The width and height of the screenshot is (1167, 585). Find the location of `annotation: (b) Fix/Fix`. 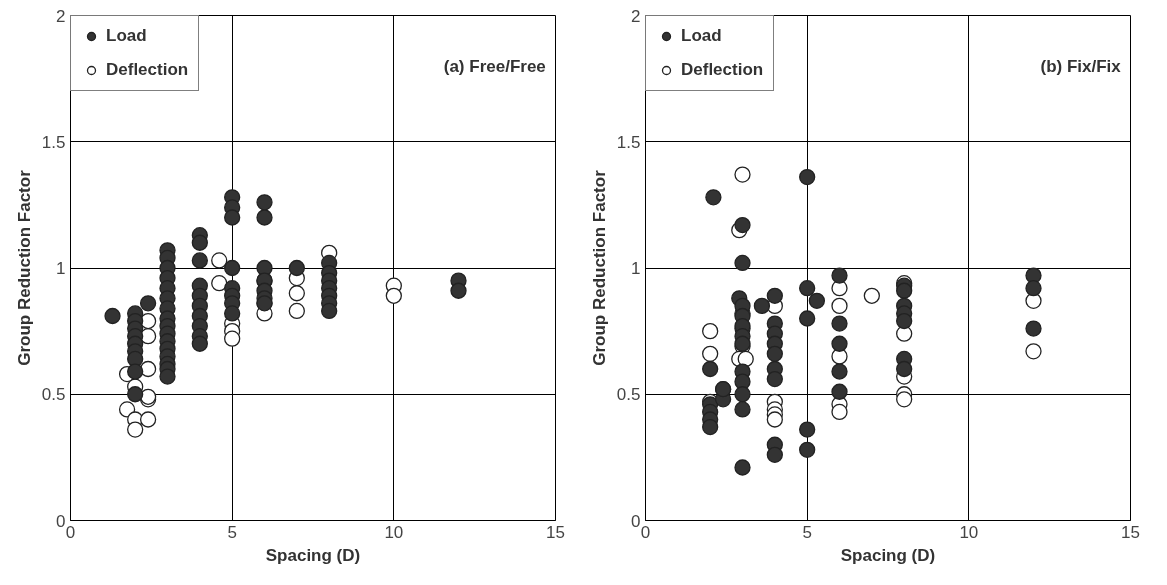

annotation: (b) Fix/Fix is located at coordinates (1081, 66).